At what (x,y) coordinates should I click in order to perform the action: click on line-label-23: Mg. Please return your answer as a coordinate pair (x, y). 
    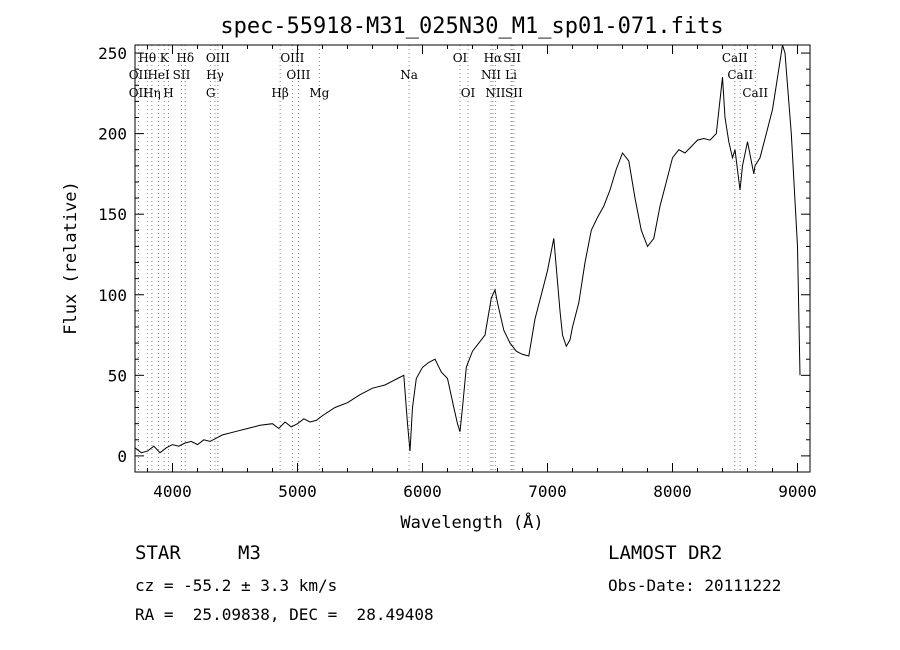
    Looking at the image, I should click on (319, 93).